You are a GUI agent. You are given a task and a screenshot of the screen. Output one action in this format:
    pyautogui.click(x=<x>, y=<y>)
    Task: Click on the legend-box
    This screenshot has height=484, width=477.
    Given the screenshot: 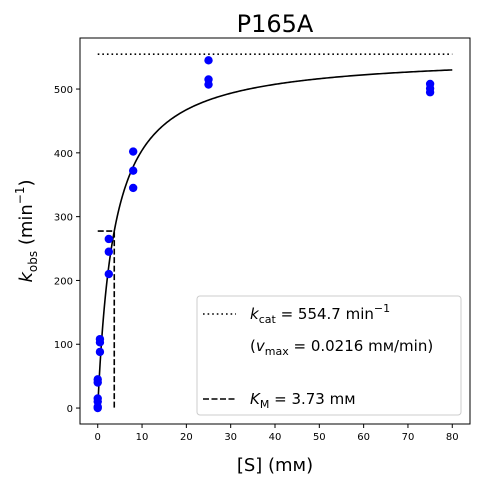 What is the action you would take?
    pyautogui.click(x=329, y=355)
    